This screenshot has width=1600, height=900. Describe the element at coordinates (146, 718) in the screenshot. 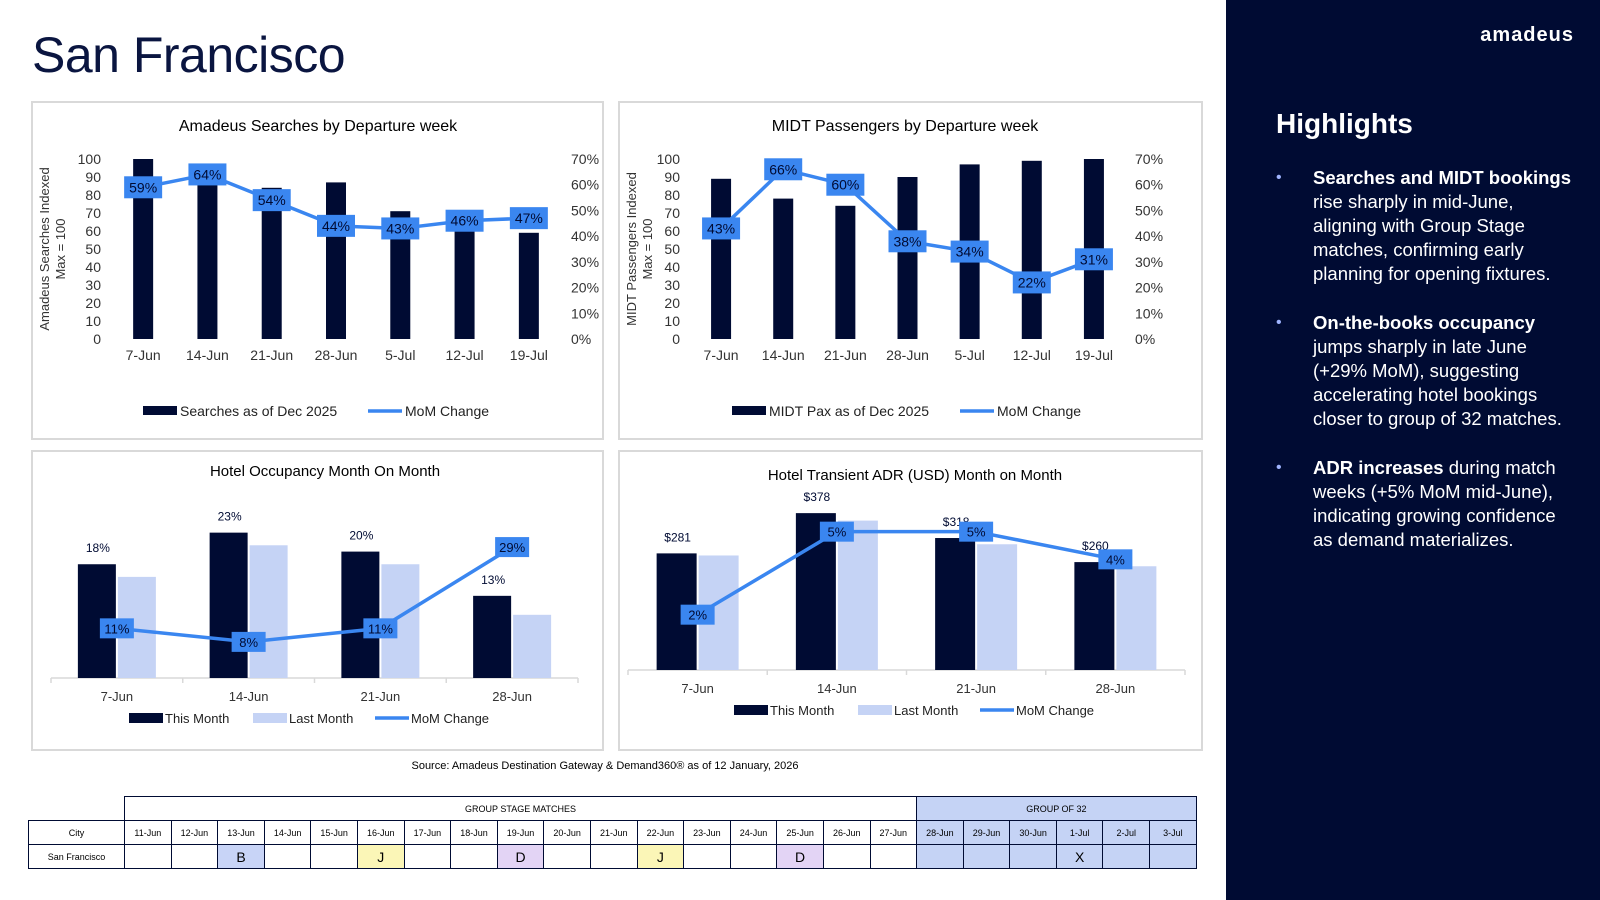

I see `legend-swatch-this-month` at that location.